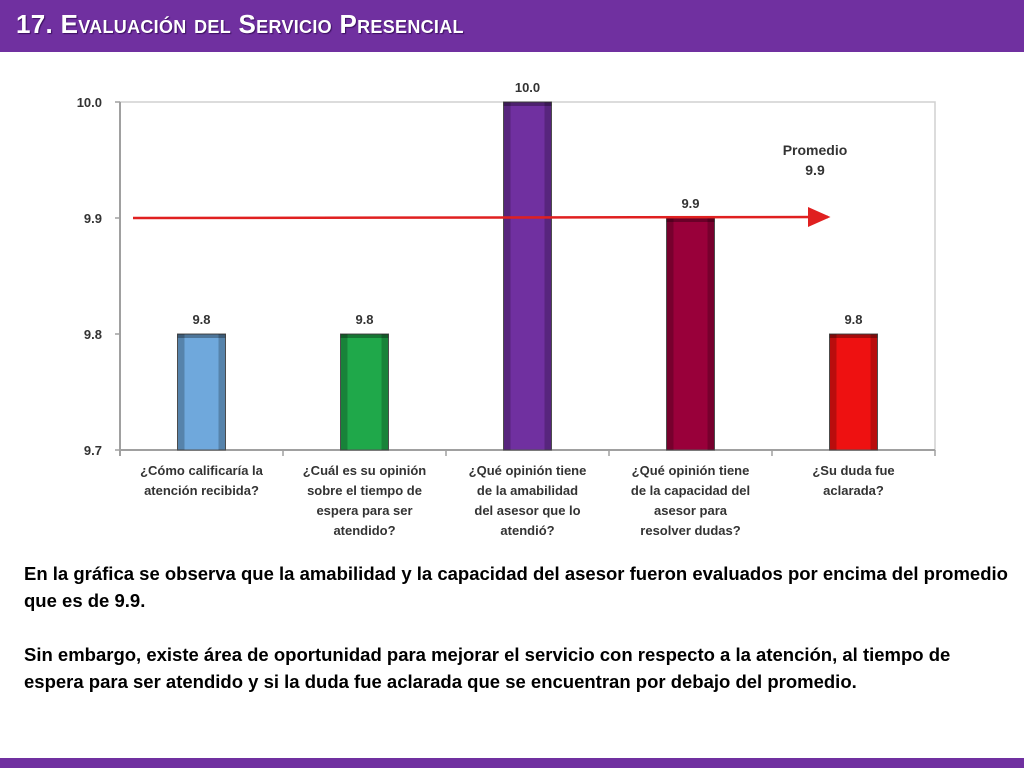 This screenshot has width=1024, height=768. I want to click on y-tick-label: 9.7, so click(93, 450).